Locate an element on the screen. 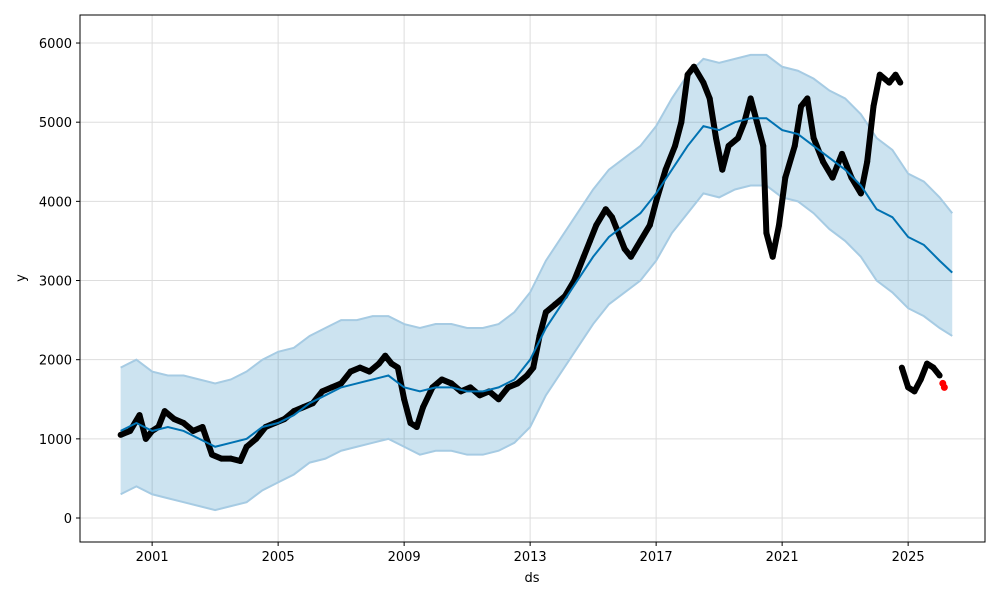 The width and height of the screenshot is (1000, 604). y-tick-label: 1000 is located at coordinates (55, 440).